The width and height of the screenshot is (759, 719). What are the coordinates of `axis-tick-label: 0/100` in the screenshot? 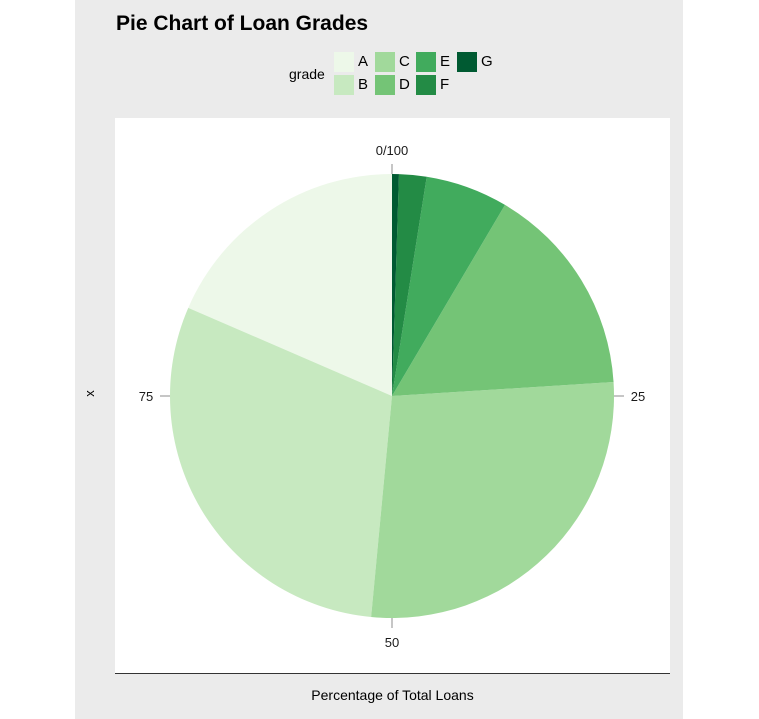 It's located at (392, 150).